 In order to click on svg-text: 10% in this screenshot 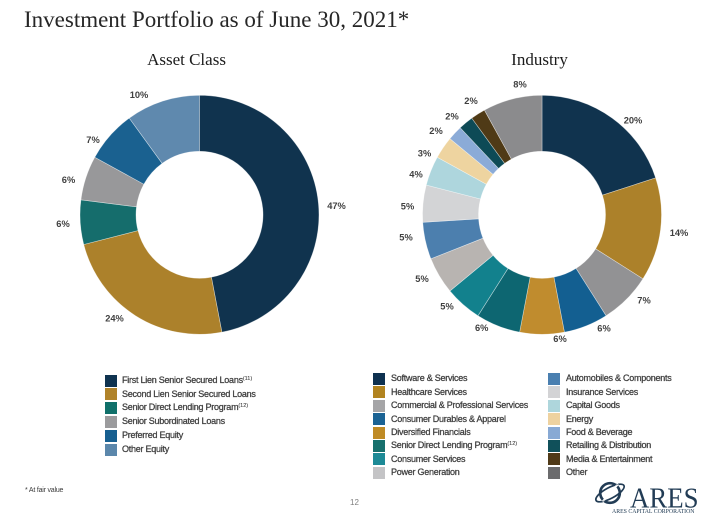, I will do `click(139, 95)`.